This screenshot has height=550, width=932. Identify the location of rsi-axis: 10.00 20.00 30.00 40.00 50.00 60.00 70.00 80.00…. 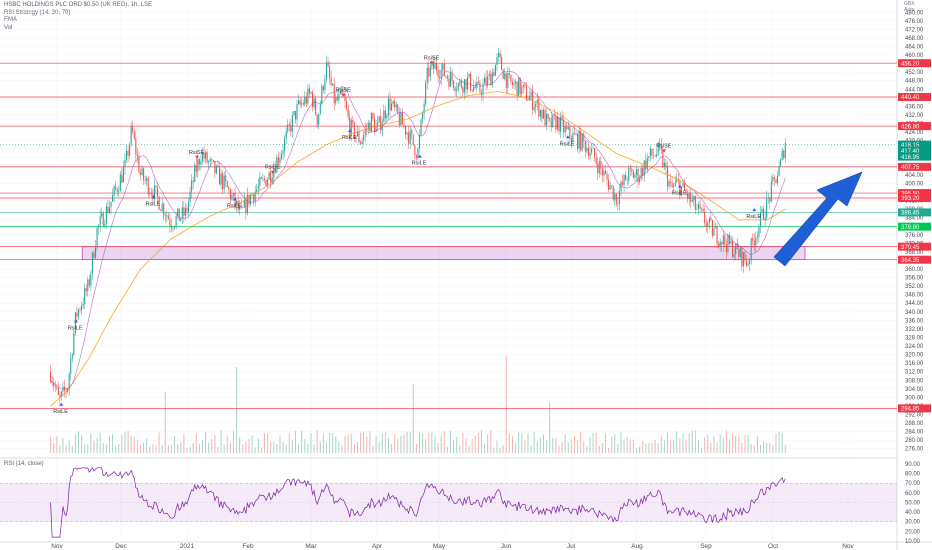
(913, 503).